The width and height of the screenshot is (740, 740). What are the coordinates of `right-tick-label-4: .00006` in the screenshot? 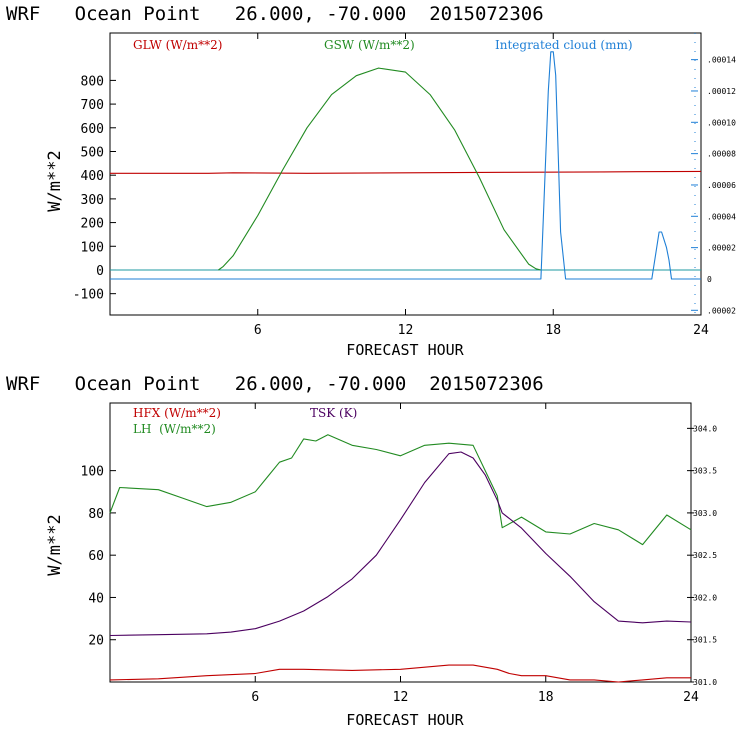 It's located at (721, 185).